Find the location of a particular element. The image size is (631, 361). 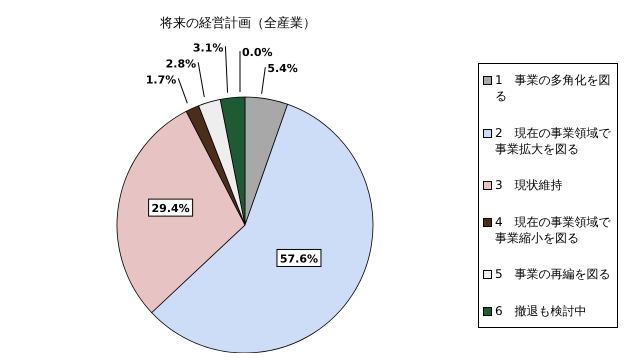

legend-label: 2 現在の事業領域で事業拡大を図る is located at coordinates (553, 140).